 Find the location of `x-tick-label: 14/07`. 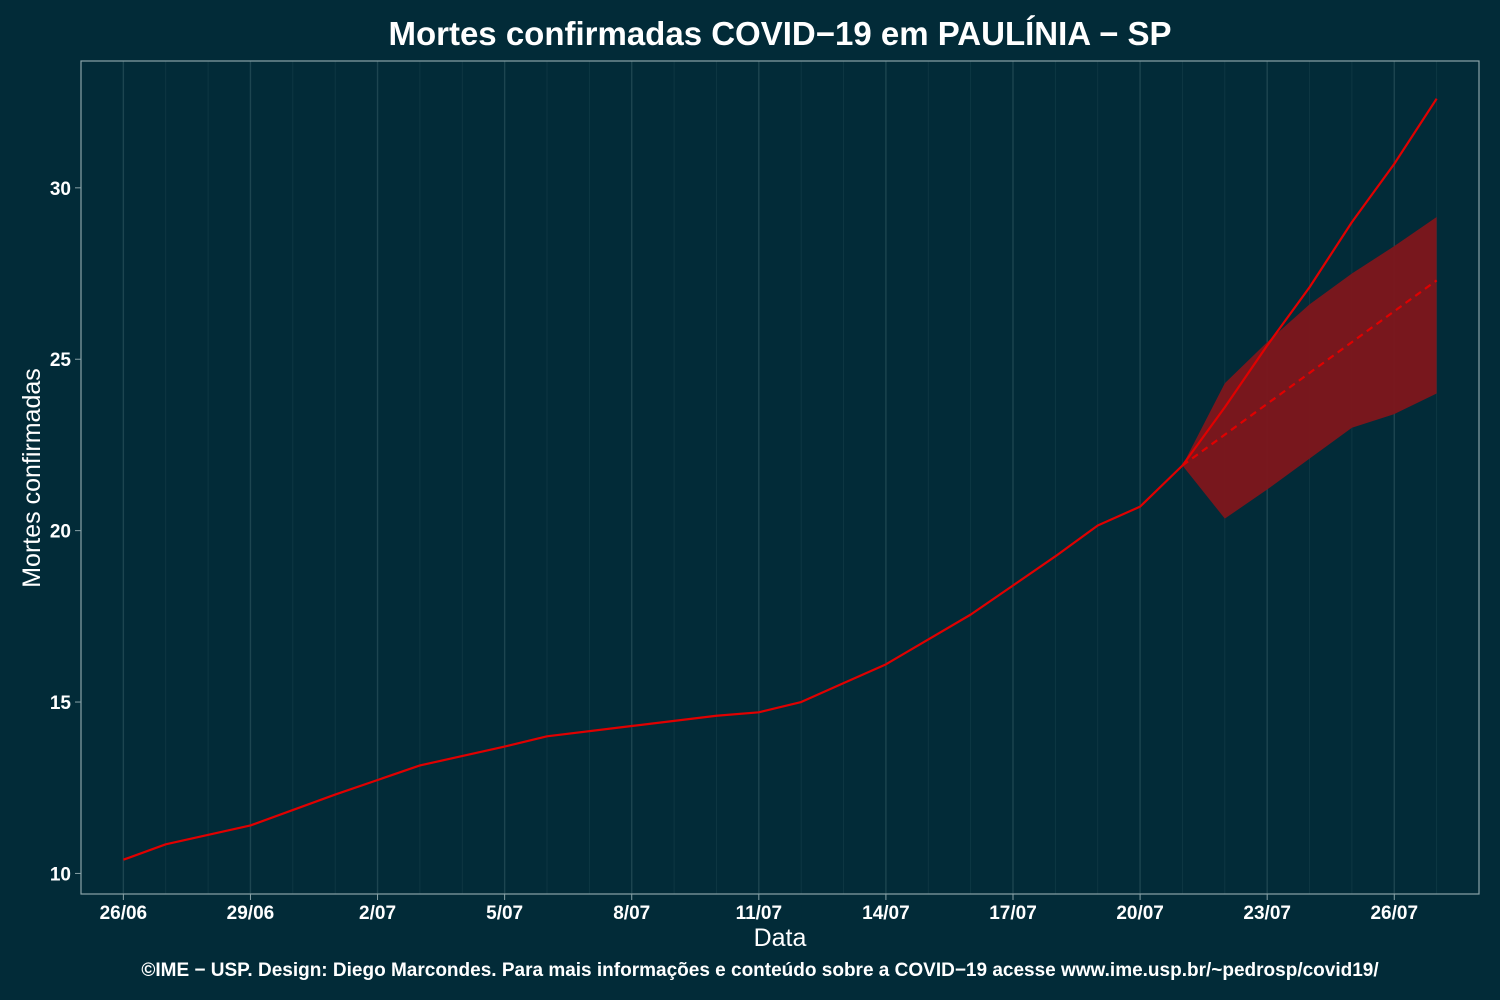

x-tick-label: 14/07 is located at coordinates (886, 913).